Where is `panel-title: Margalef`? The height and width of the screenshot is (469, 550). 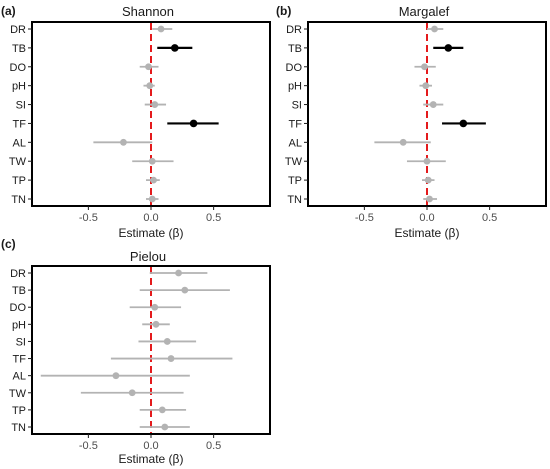 panel-title: Margalef is located at coordinates (424, 11).